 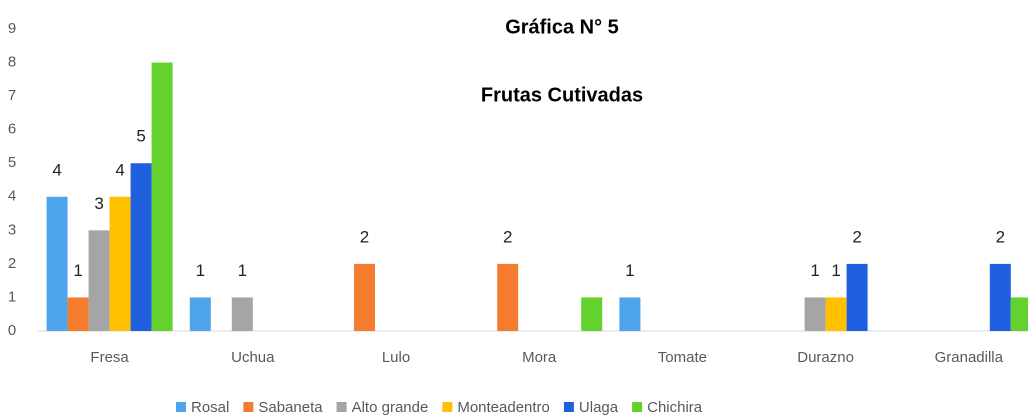 I want to click on x-tick-label: Mora, so click(x=539, y=357).